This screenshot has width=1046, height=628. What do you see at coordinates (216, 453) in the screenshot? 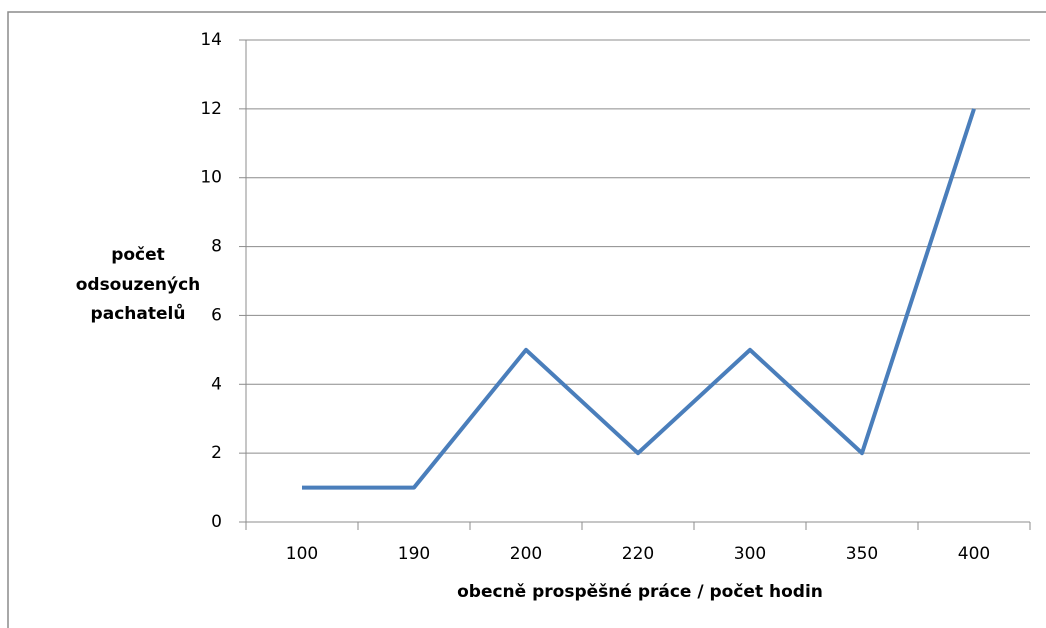
I see `y-tick-label: 2` at bounding box center [216, 453].